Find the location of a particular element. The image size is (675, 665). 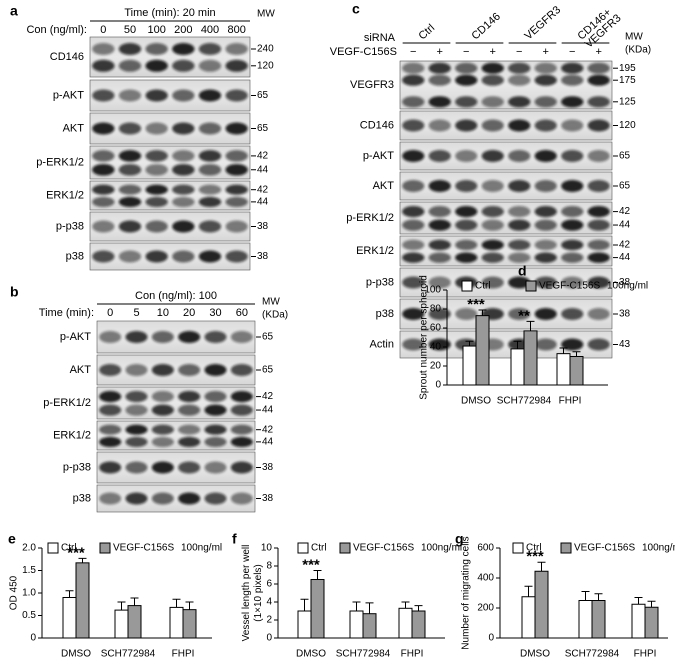

lane-label: 5 is located at coordinates (136, 313).